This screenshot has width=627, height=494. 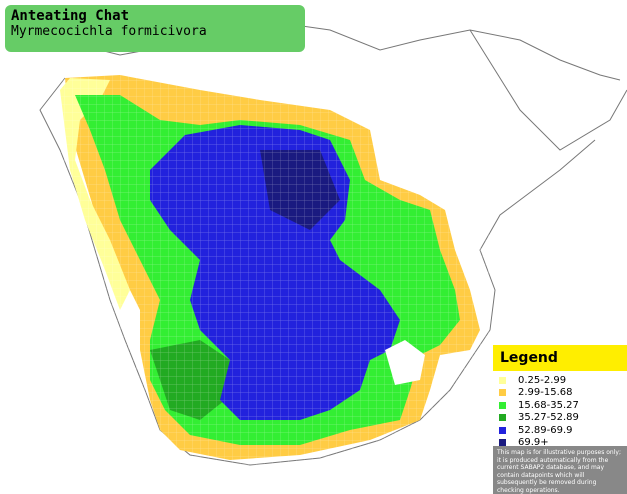 I want to click on legend-label: 69.9+, so click(x=533, y=443).